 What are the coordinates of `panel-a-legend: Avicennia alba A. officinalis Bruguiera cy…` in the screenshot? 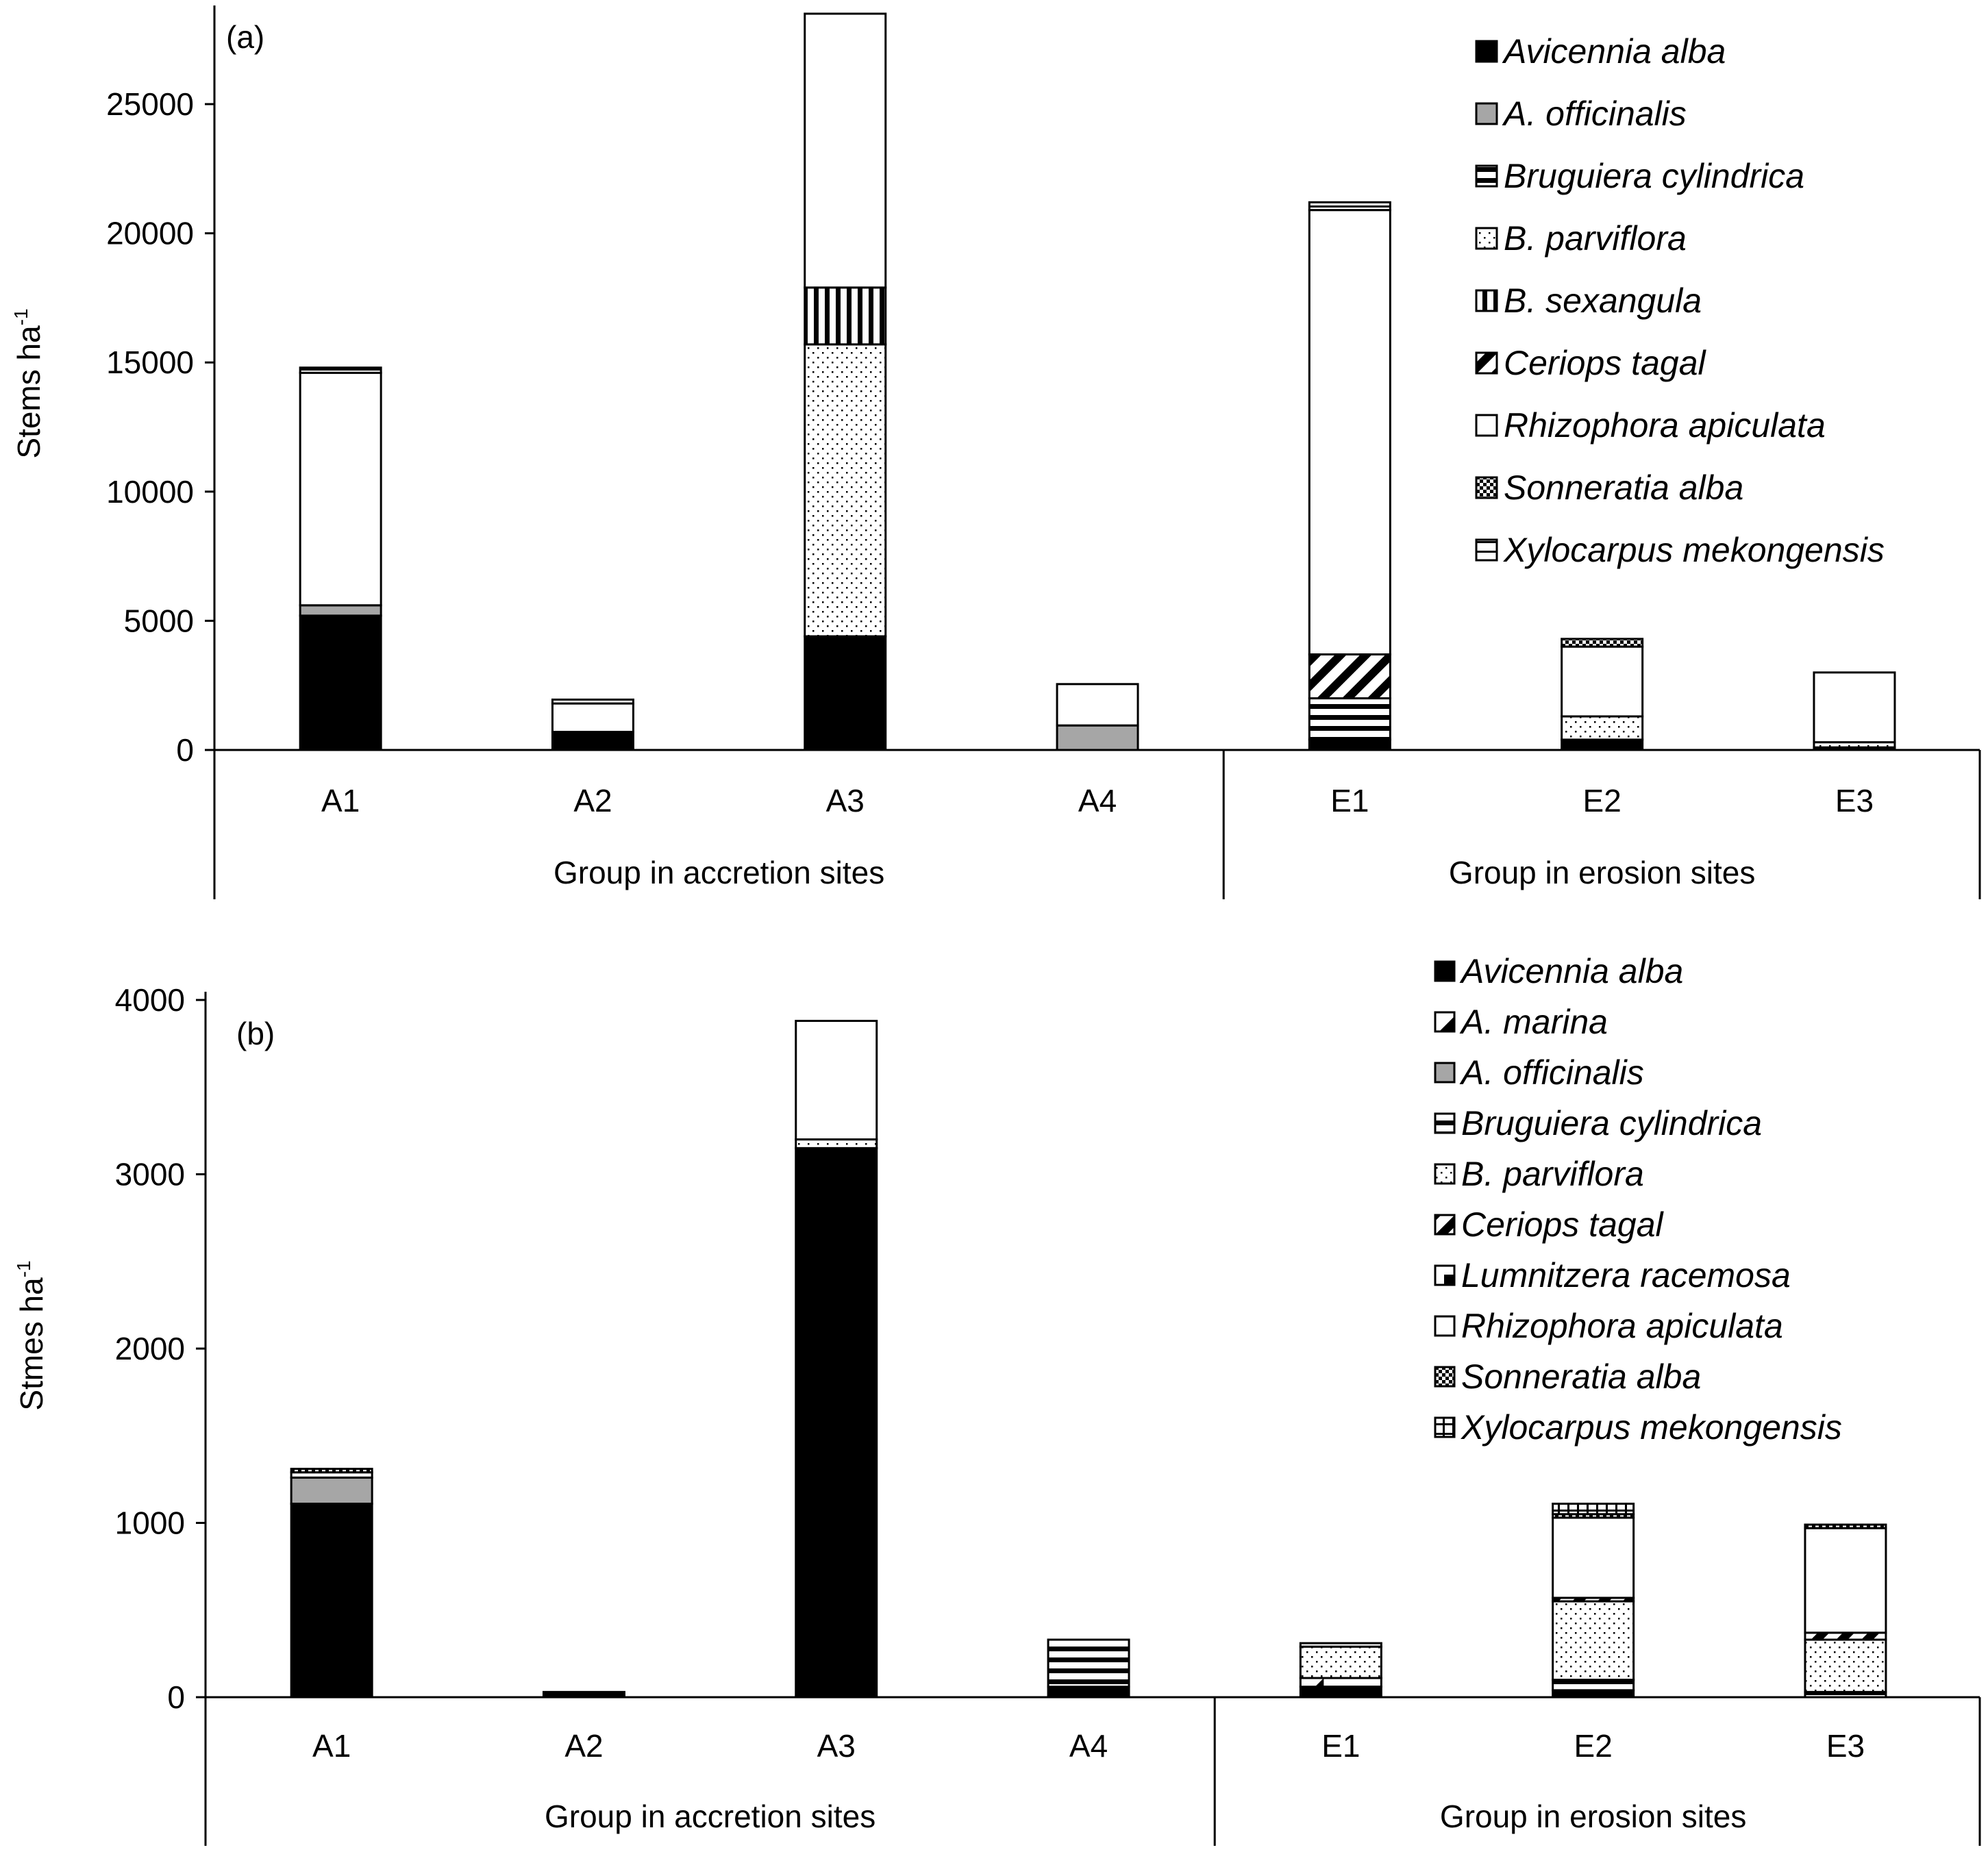 It's located at (1680, 300).